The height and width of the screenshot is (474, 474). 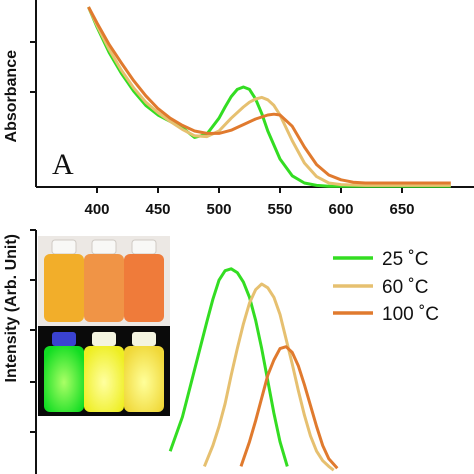 I want to click on panel-a-x-tick-label: 450, so click(x=157, y=209).